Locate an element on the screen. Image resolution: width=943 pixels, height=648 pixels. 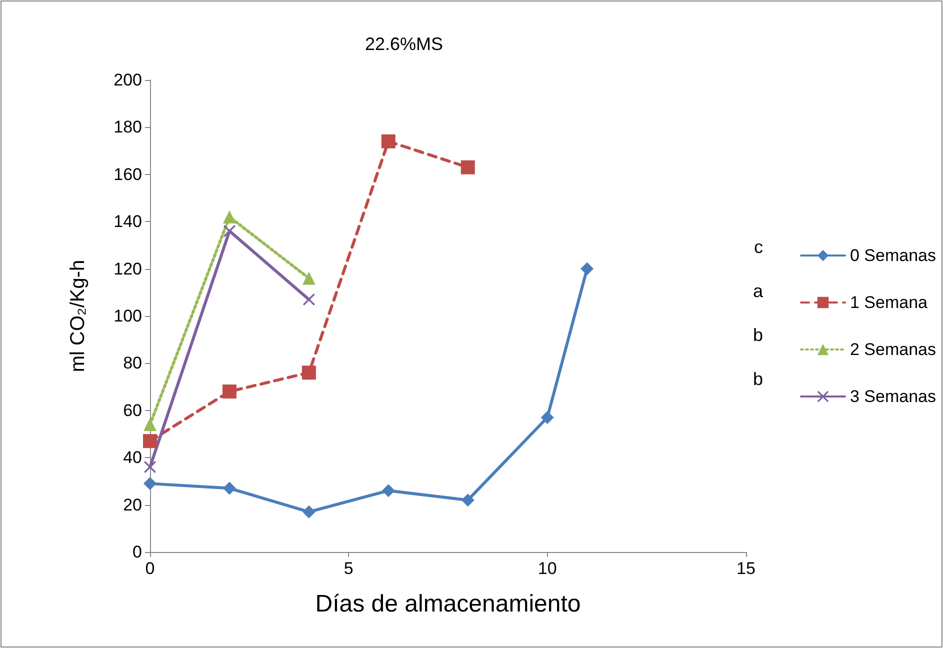
y-tick-label: 20 is located at coordinates (132, 504).